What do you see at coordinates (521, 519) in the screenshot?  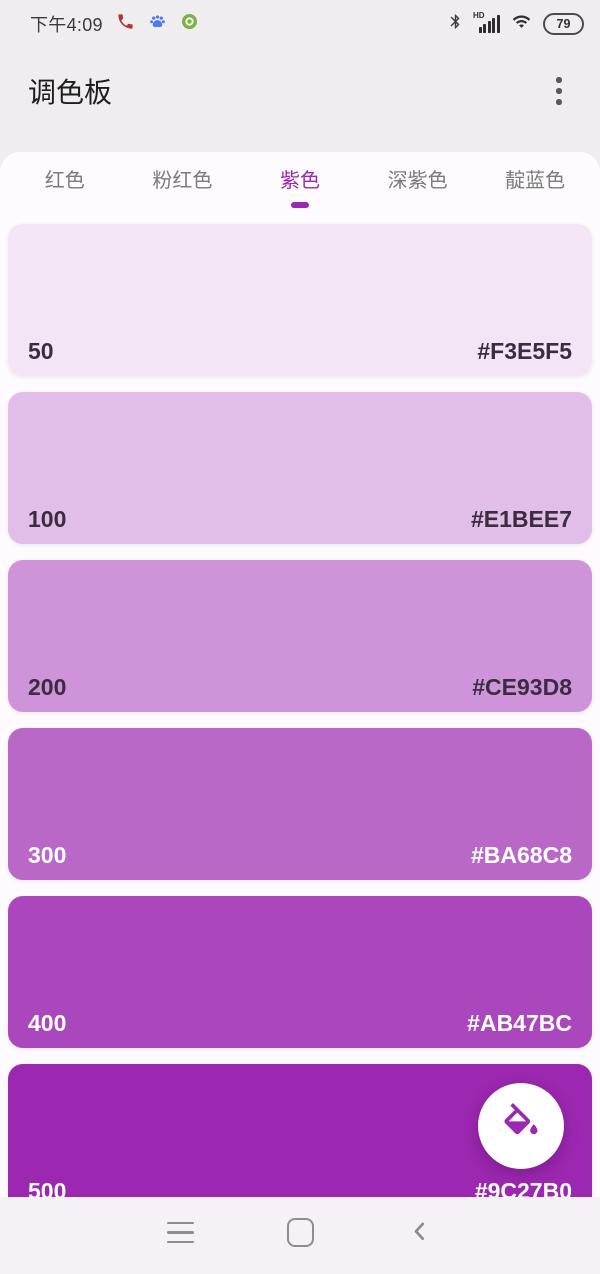 I see `swatch-hex-label: #E1BEE7` at bounding box center [521, 519].